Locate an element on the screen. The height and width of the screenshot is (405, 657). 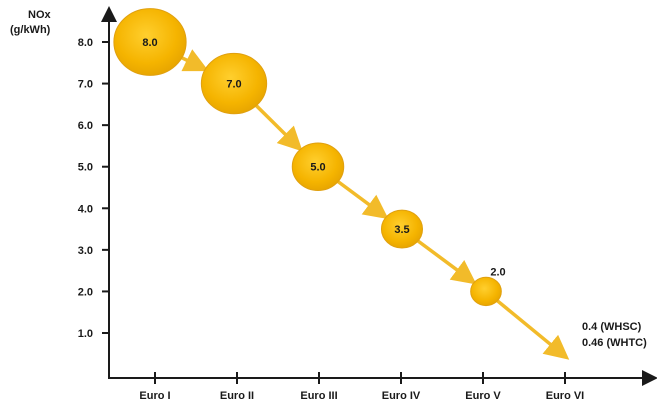
data-label: 8.0 is located at coordinates (149, 43).